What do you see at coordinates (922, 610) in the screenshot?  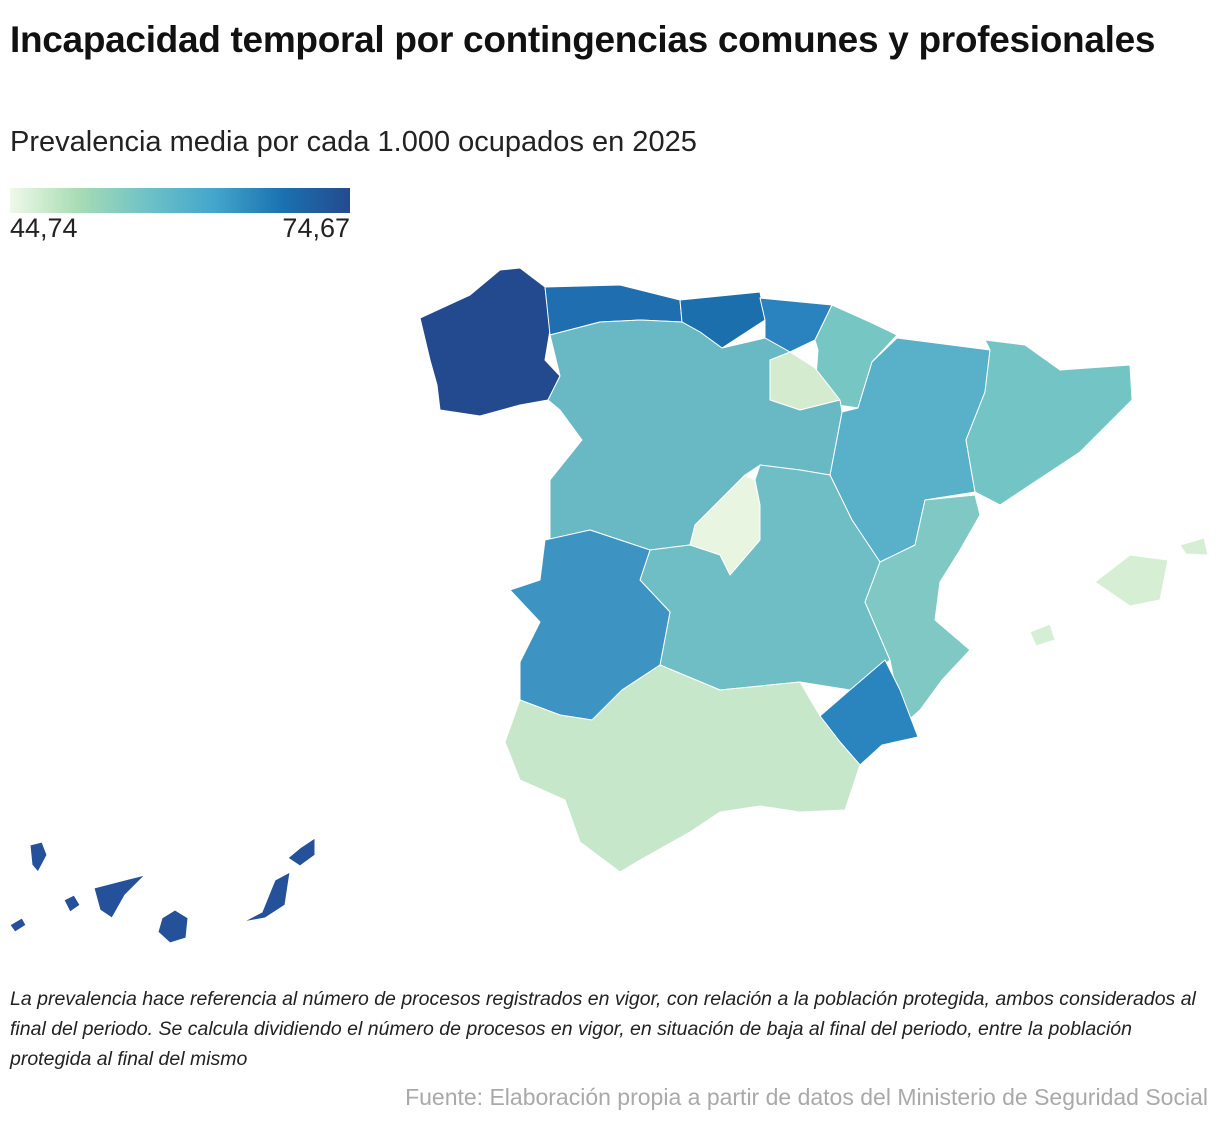 I see `region-comunidad-valenciana: Comunidad Valenciana` at bounding box center [922, 610].